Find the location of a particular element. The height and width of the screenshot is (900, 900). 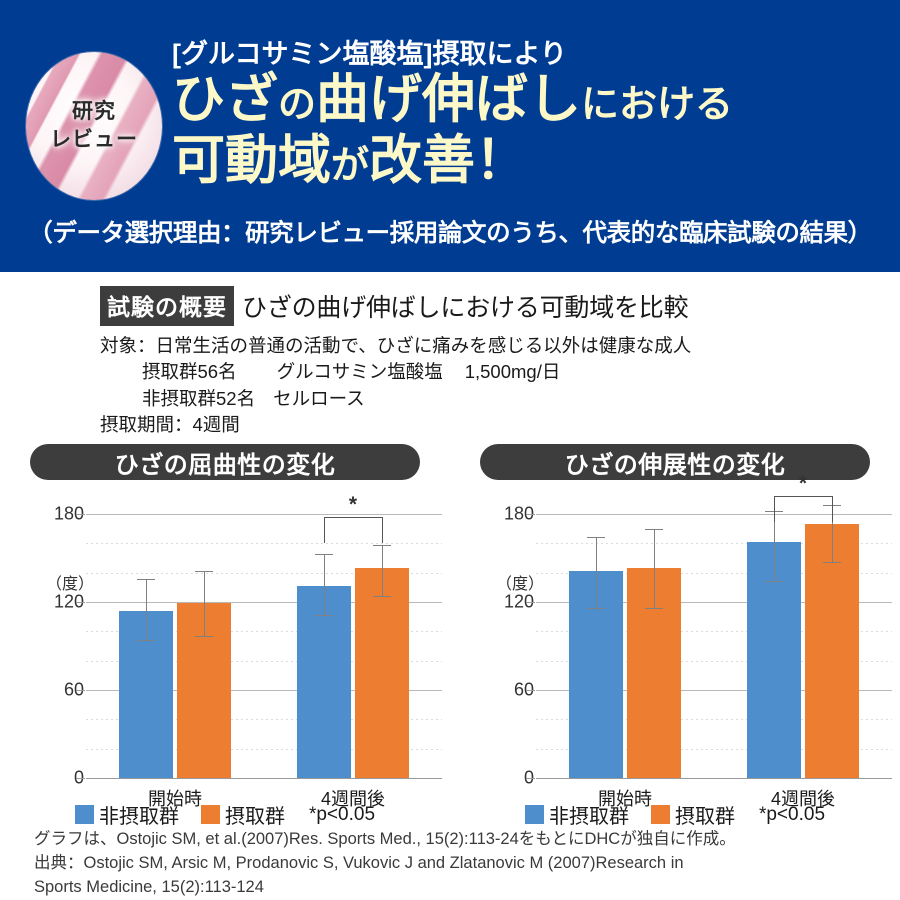

overview-group1-row: 摂取群56名 グルコサミン塩酸塩 1,500mg/日 is located at coordinates (500, 372).